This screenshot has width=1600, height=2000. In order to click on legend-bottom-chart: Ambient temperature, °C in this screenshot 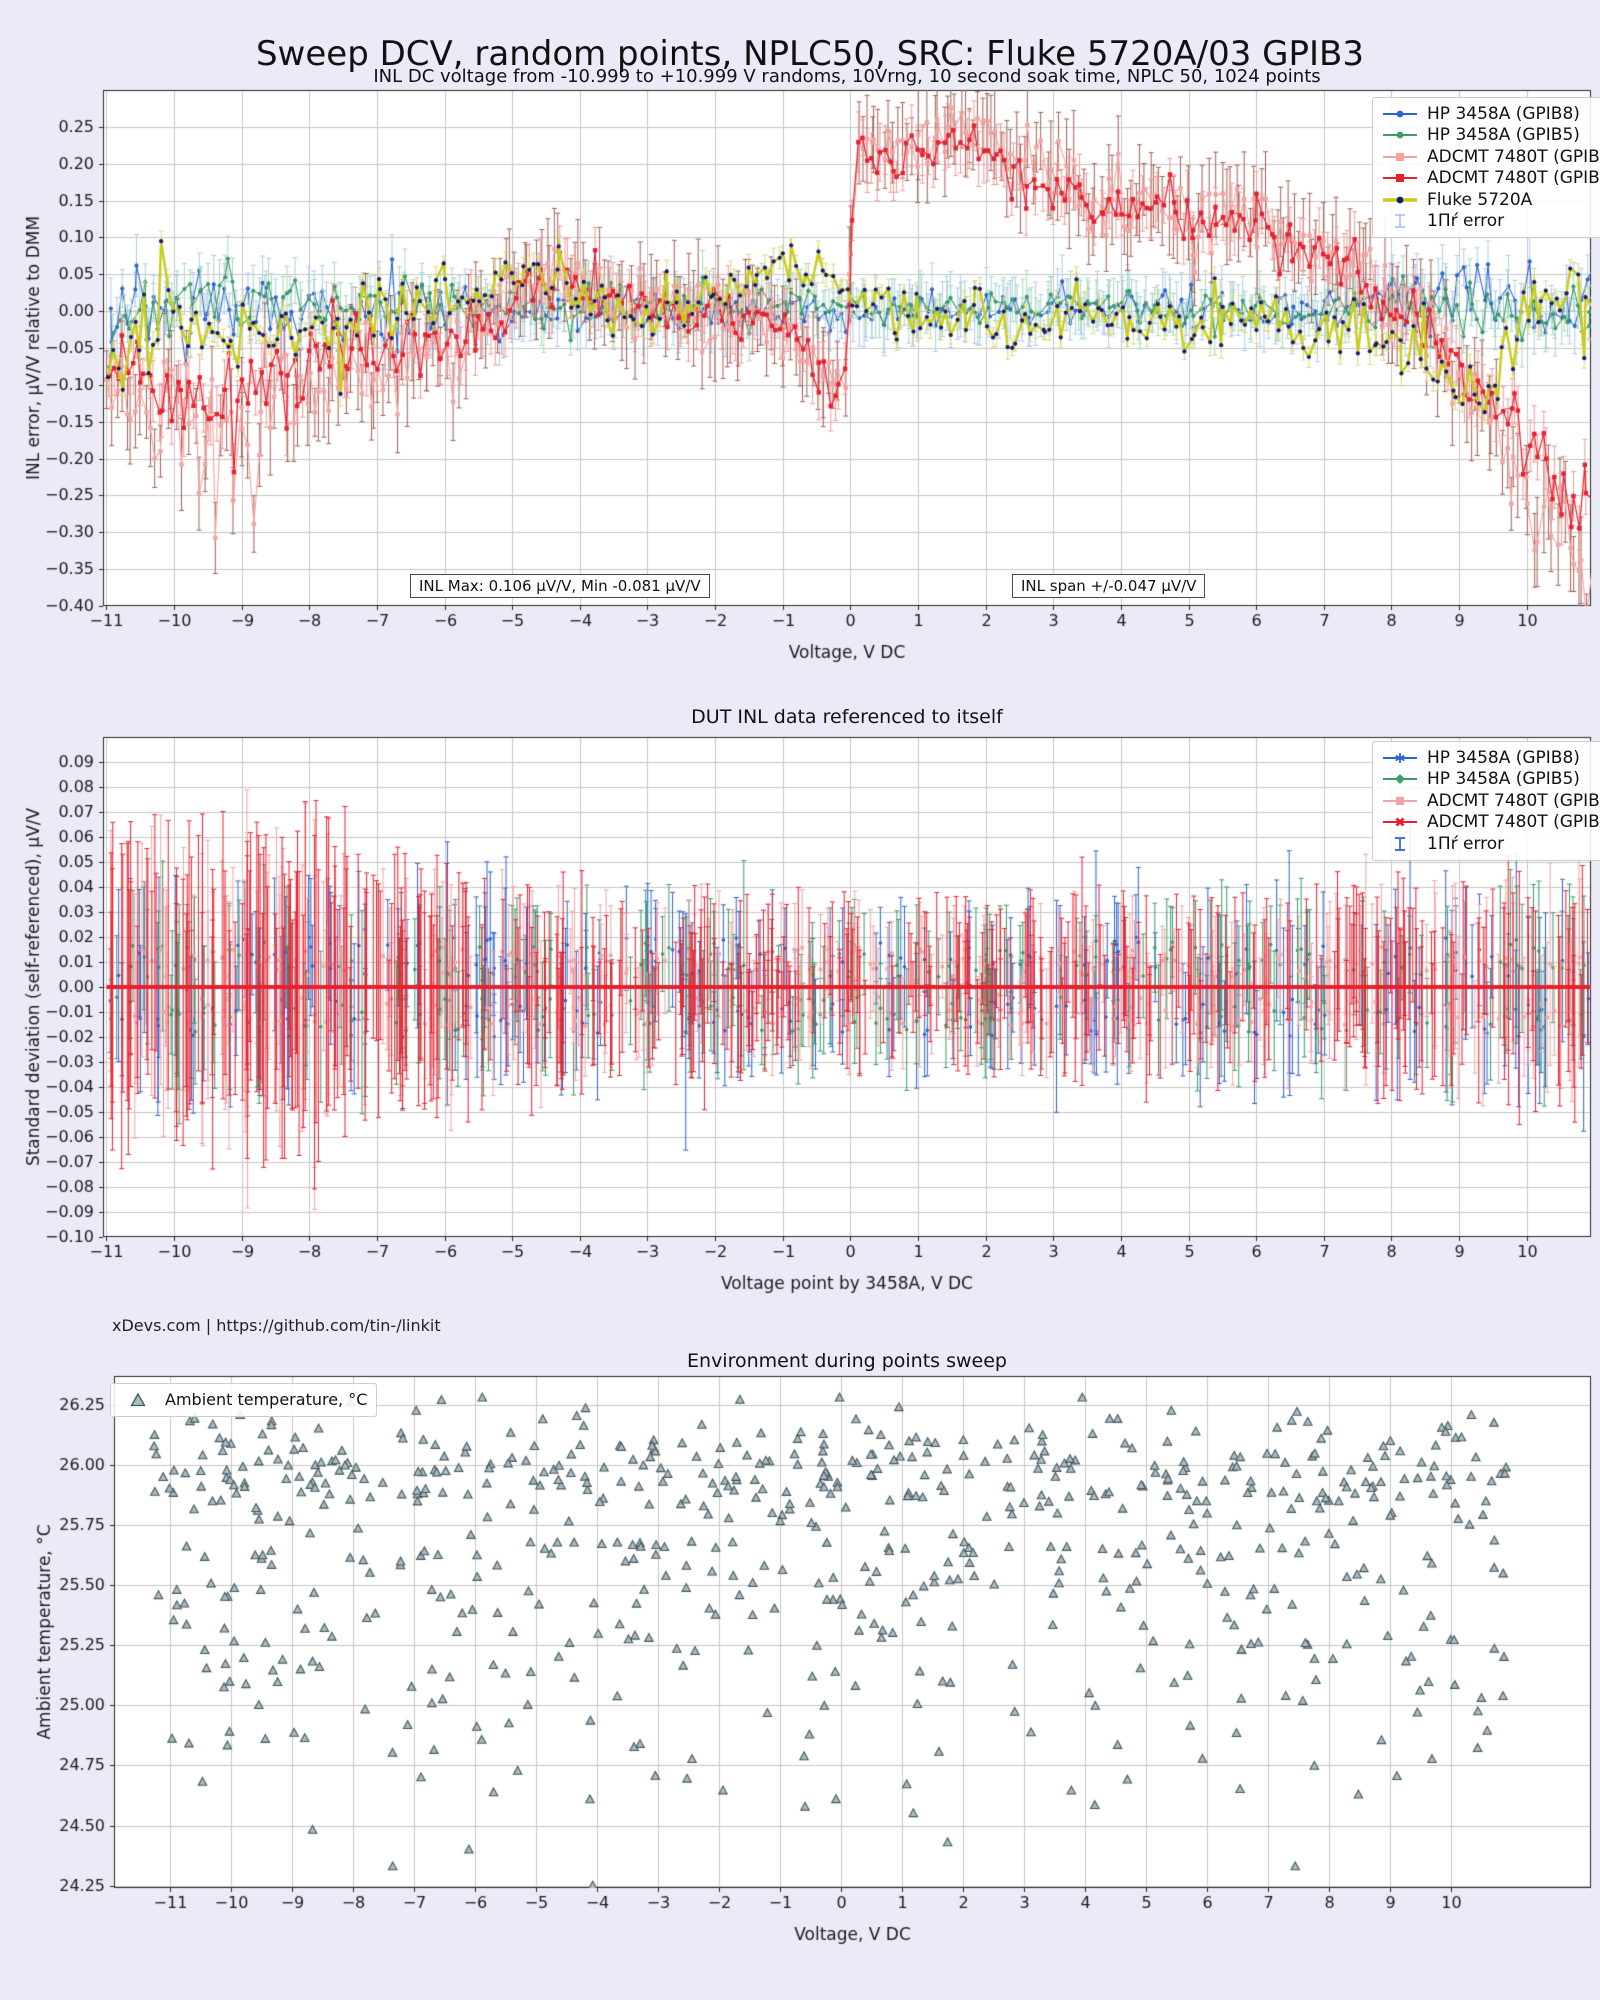, I will do `click(244, 1400)`.